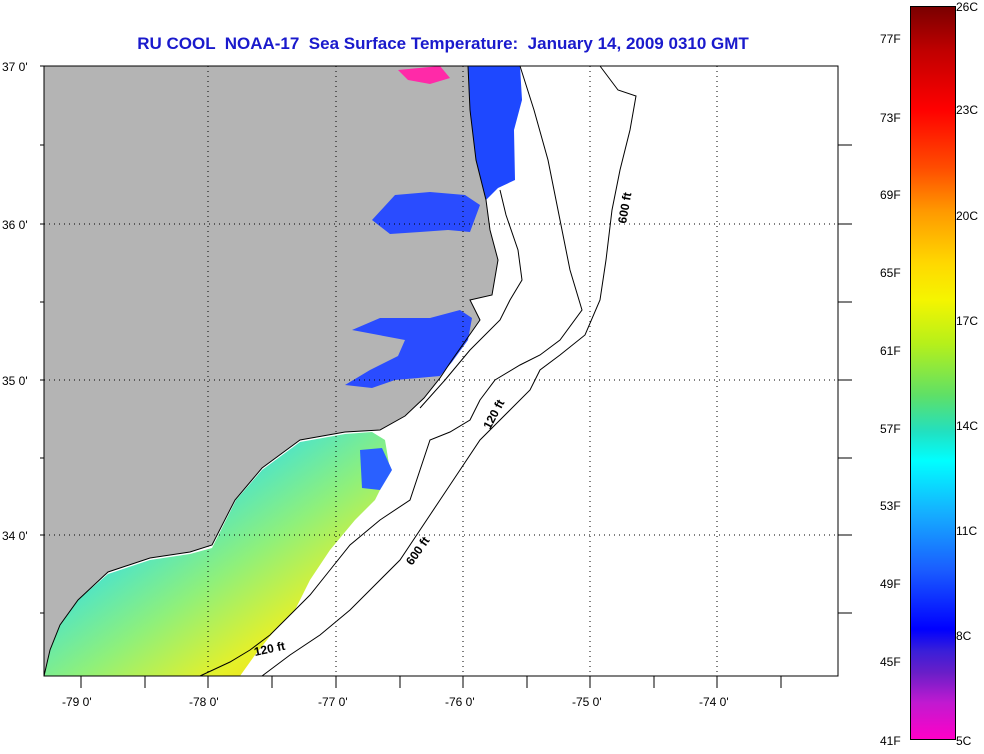 This screenshot has height=754, width=984. Describe the element at coordinates (890, 662) in the screenshot. I see `fahrenheit-label: 45F` at that location.